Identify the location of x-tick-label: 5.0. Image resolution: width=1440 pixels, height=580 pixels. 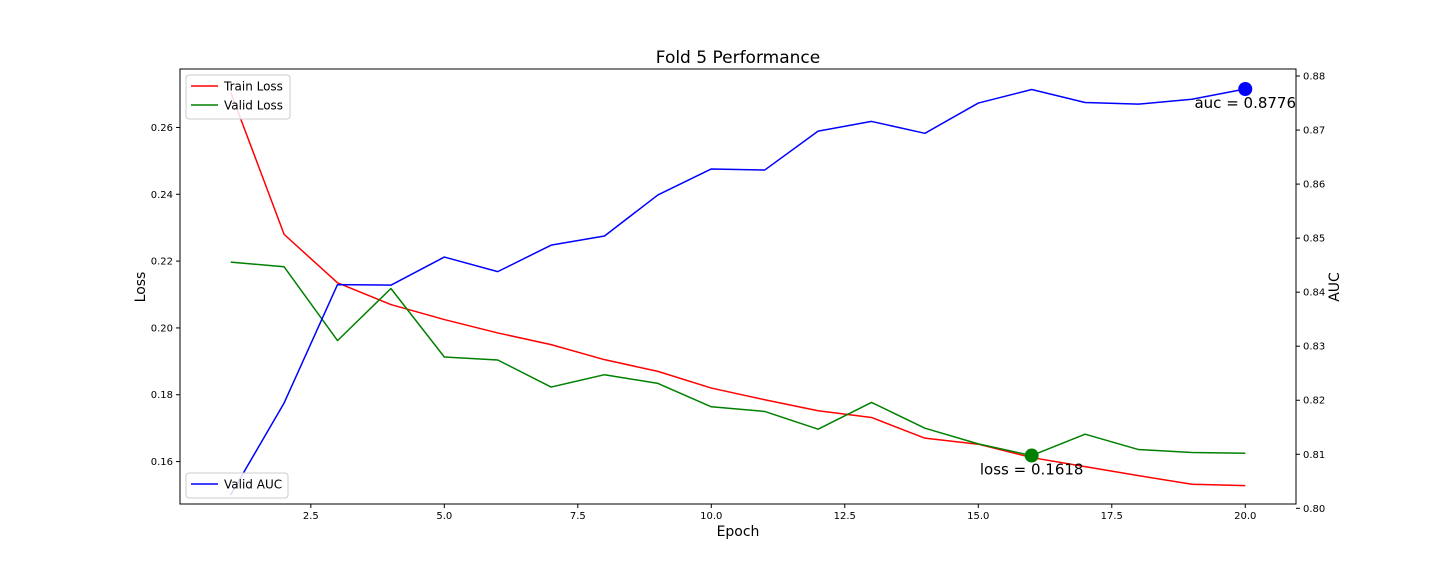
(444, 516).